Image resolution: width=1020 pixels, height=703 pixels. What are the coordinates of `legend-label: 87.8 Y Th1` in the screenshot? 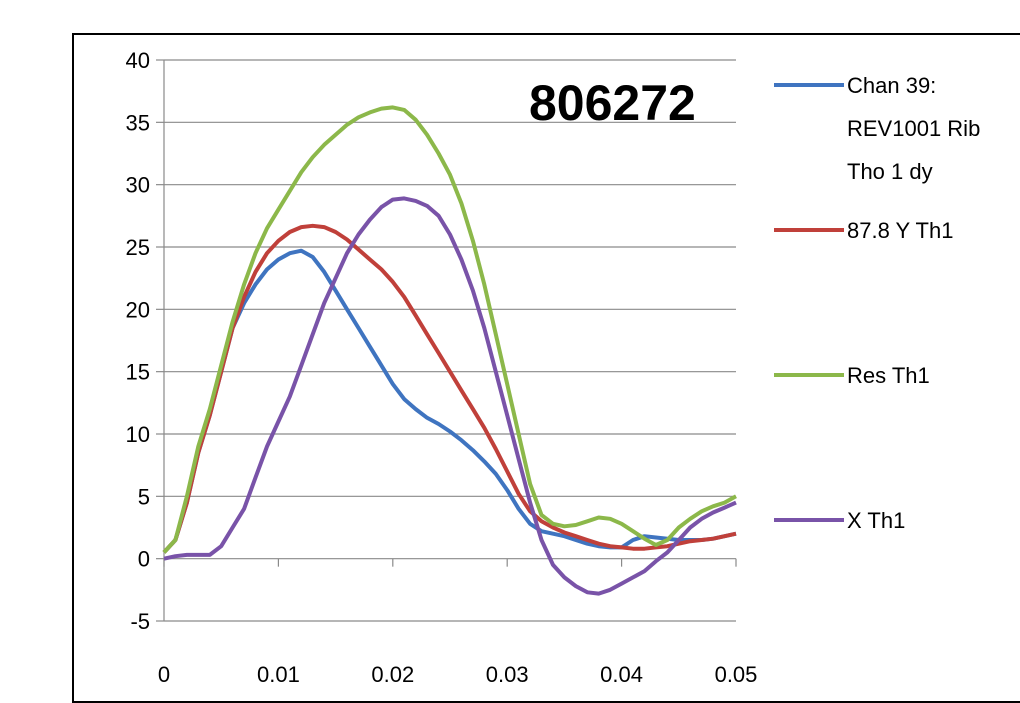 It's located at (900, 230).